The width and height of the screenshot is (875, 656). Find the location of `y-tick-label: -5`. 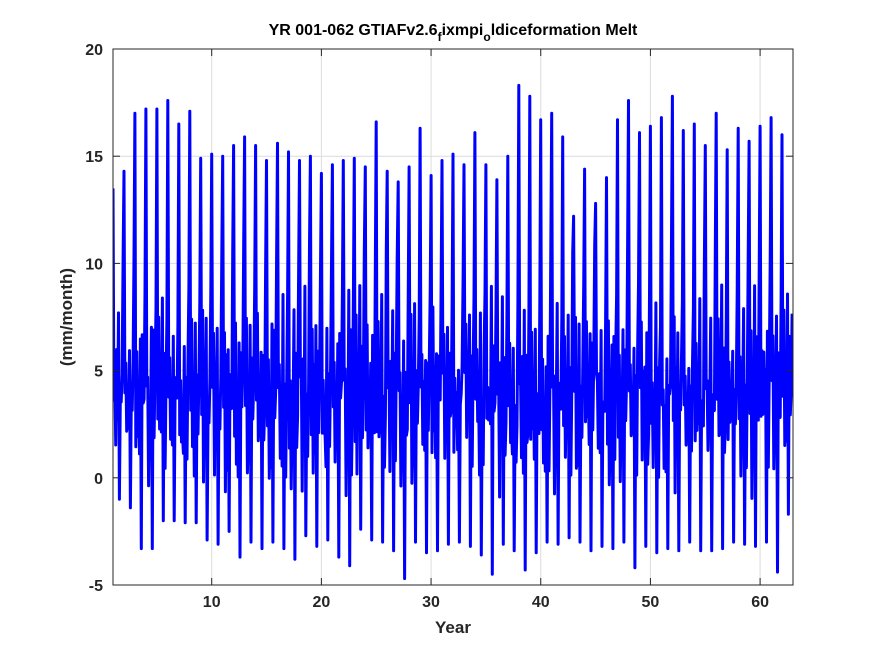

y-tick-label: -5 is located at coordinates (96, 586).